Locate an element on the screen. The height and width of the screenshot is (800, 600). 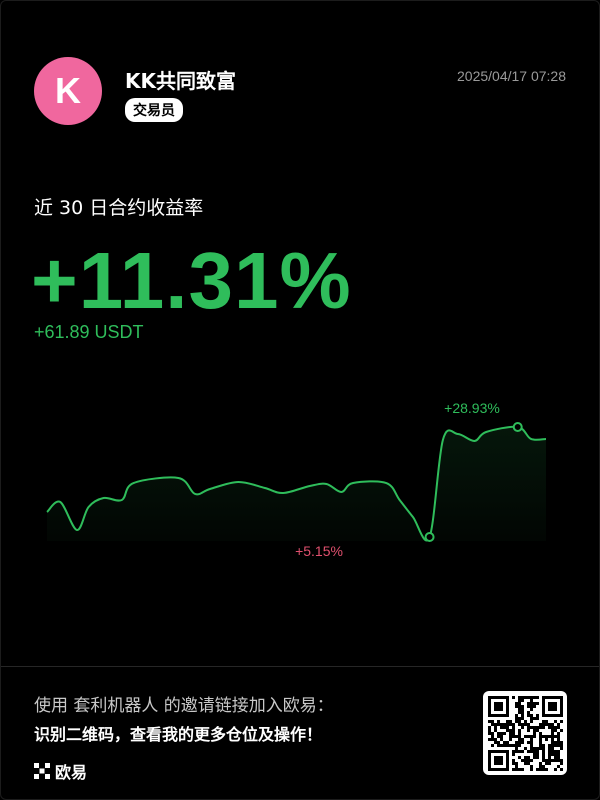
timestamp: 2025/04/17 07:28 is located at coordinates (511, 76).